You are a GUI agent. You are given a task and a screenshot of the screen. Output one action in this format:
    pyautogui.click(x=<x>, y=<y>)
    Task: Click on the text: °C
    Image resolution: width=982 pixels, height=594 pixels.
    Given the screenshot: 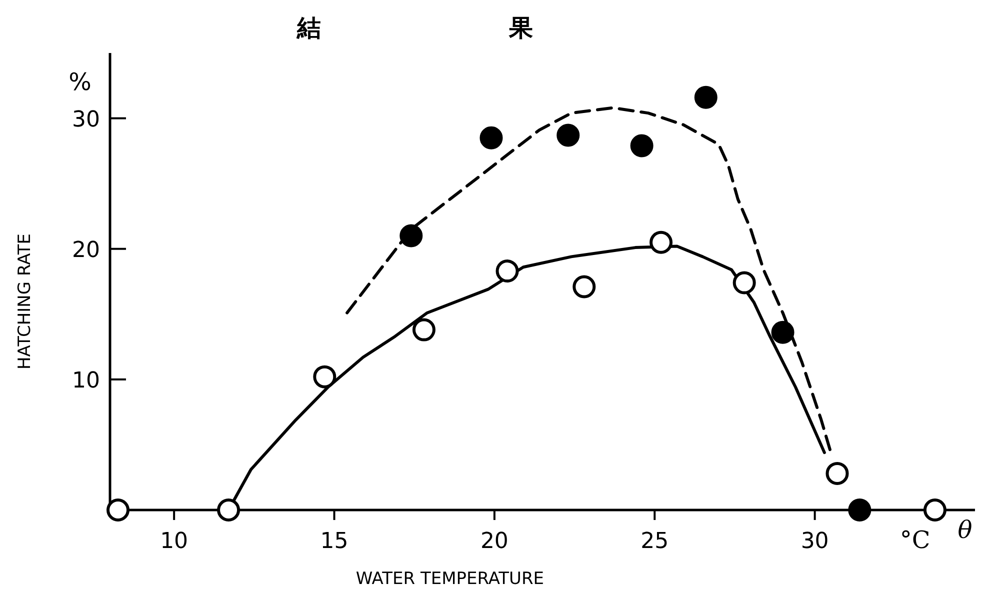 What is the action you would take?
    pyautogui.click(x=915, y=540)
    